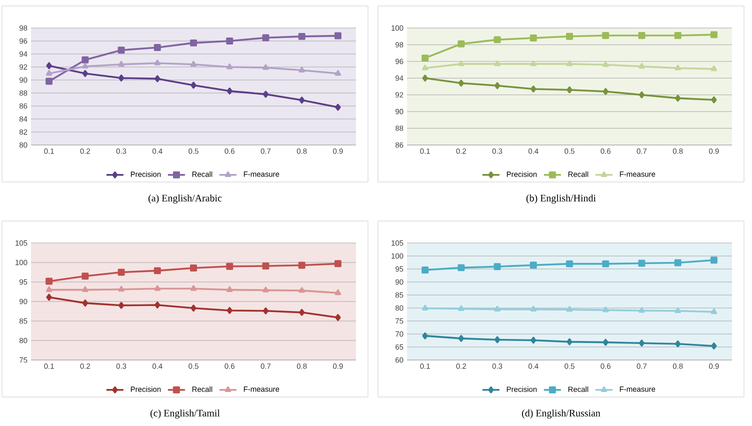  What do you see at coordinates (185, 414) in the screenshot?
I see `text: (c) English/Tamil` at bounding box center [185, 414].